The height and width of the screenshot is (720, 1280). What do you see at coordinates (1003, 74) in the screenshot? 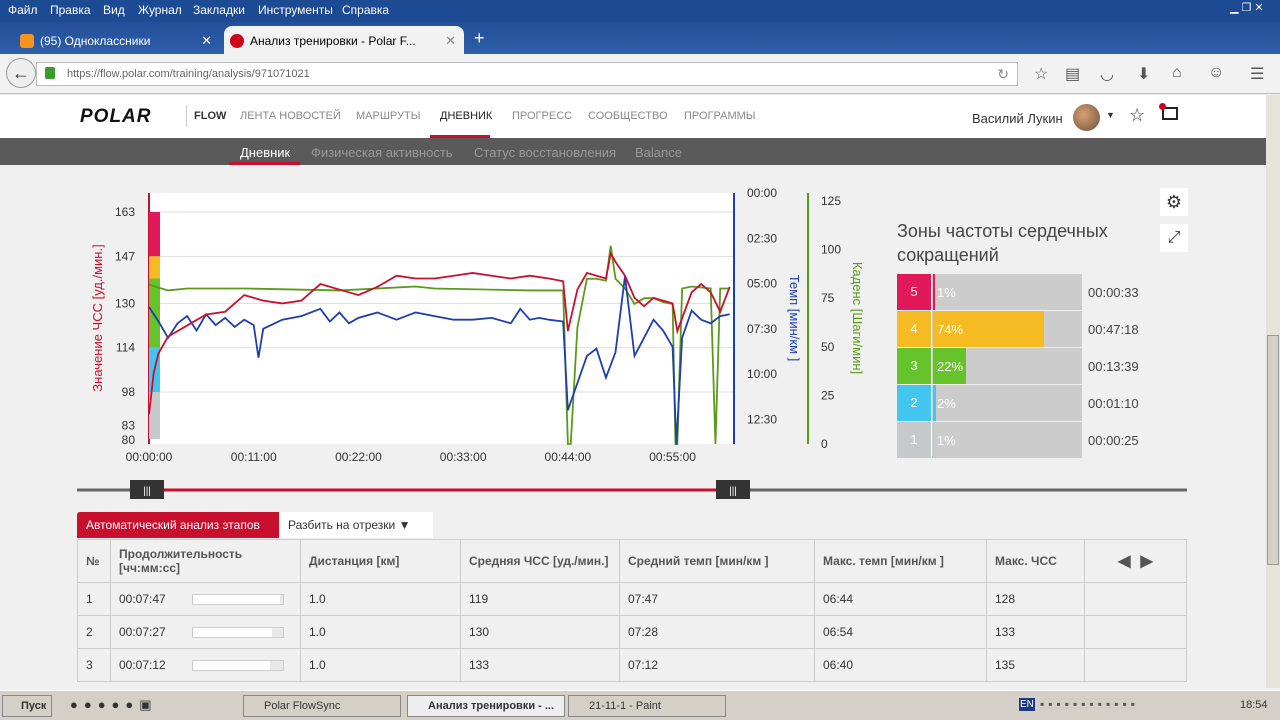
I see `reload-icon: ↻` at bounding box center [1003, 74].